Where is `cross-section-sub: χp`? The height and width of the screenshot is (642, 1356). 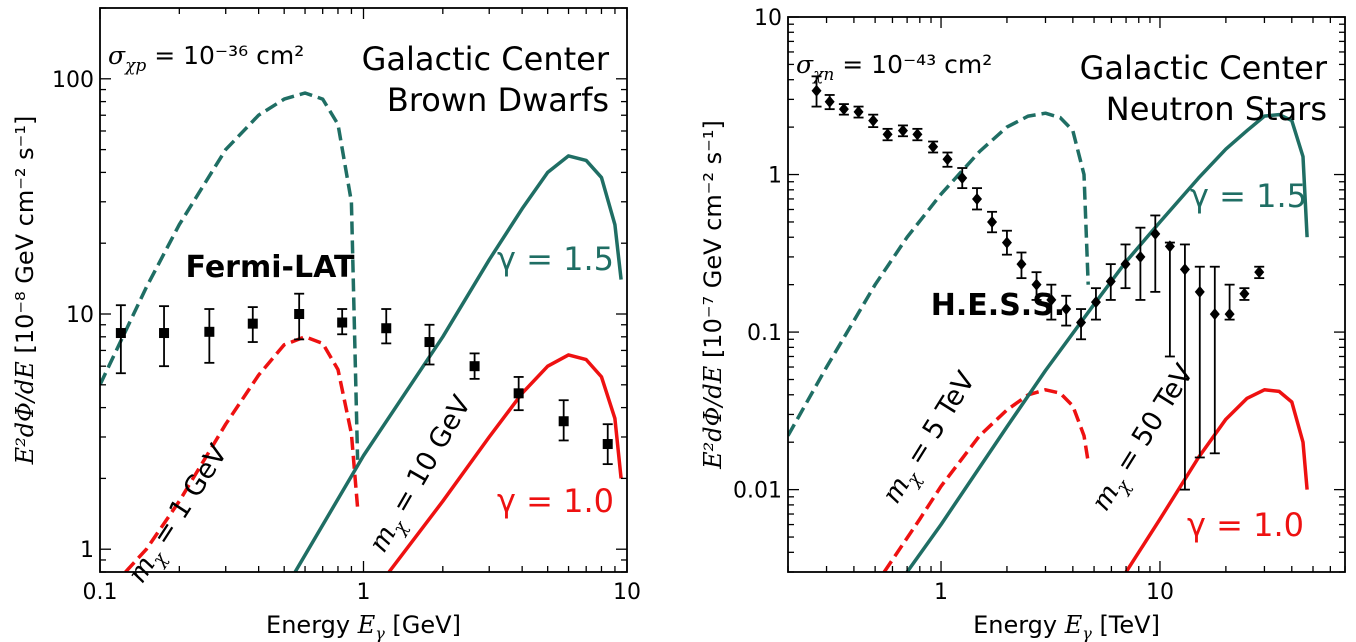 cross-section-sub: χp is located at coordinates (135, 66).